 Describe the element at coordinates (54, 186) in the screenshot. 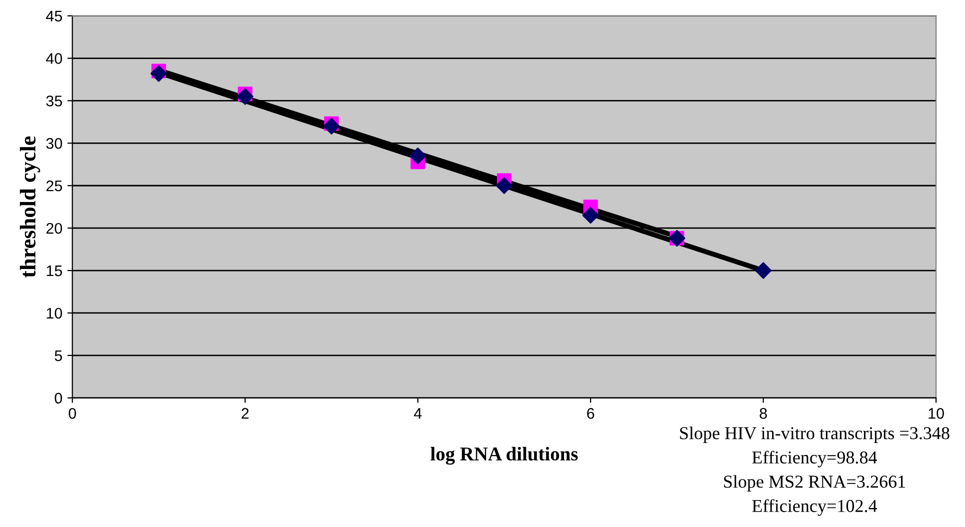

I see `y-tick-label: 25` at that location.